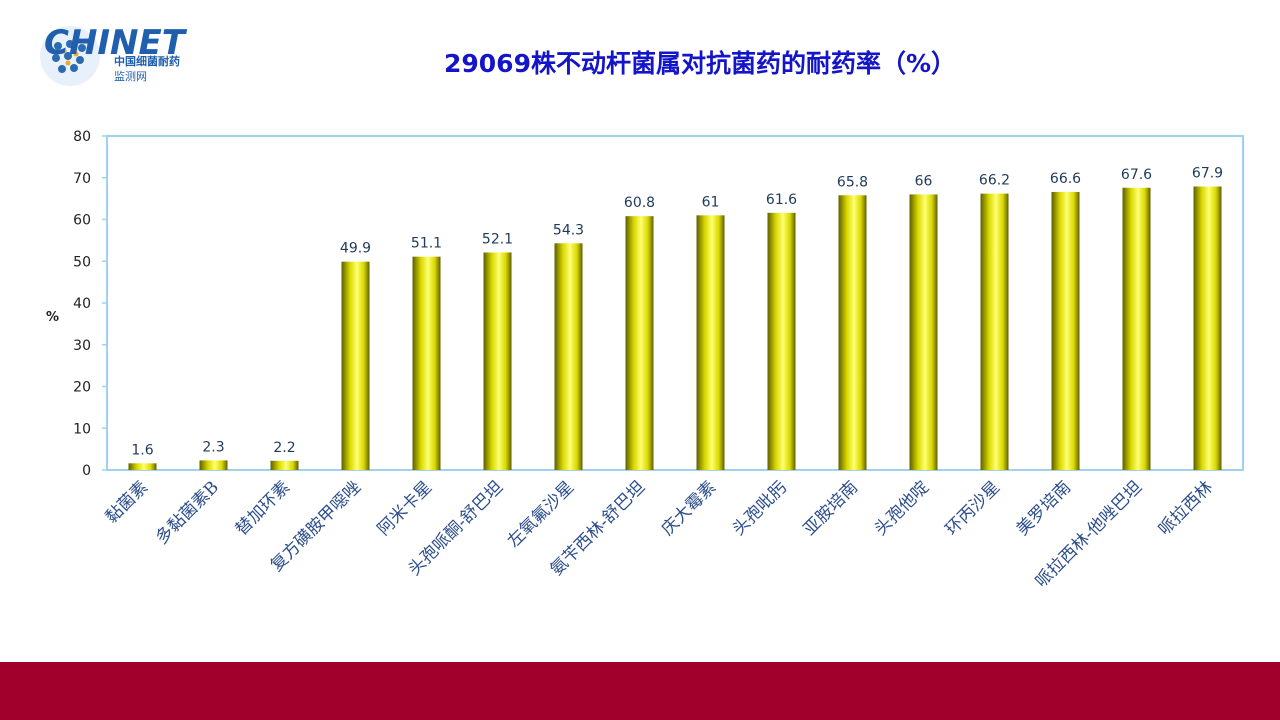  I want to click on data-label: 49.9, so click(355, 249).